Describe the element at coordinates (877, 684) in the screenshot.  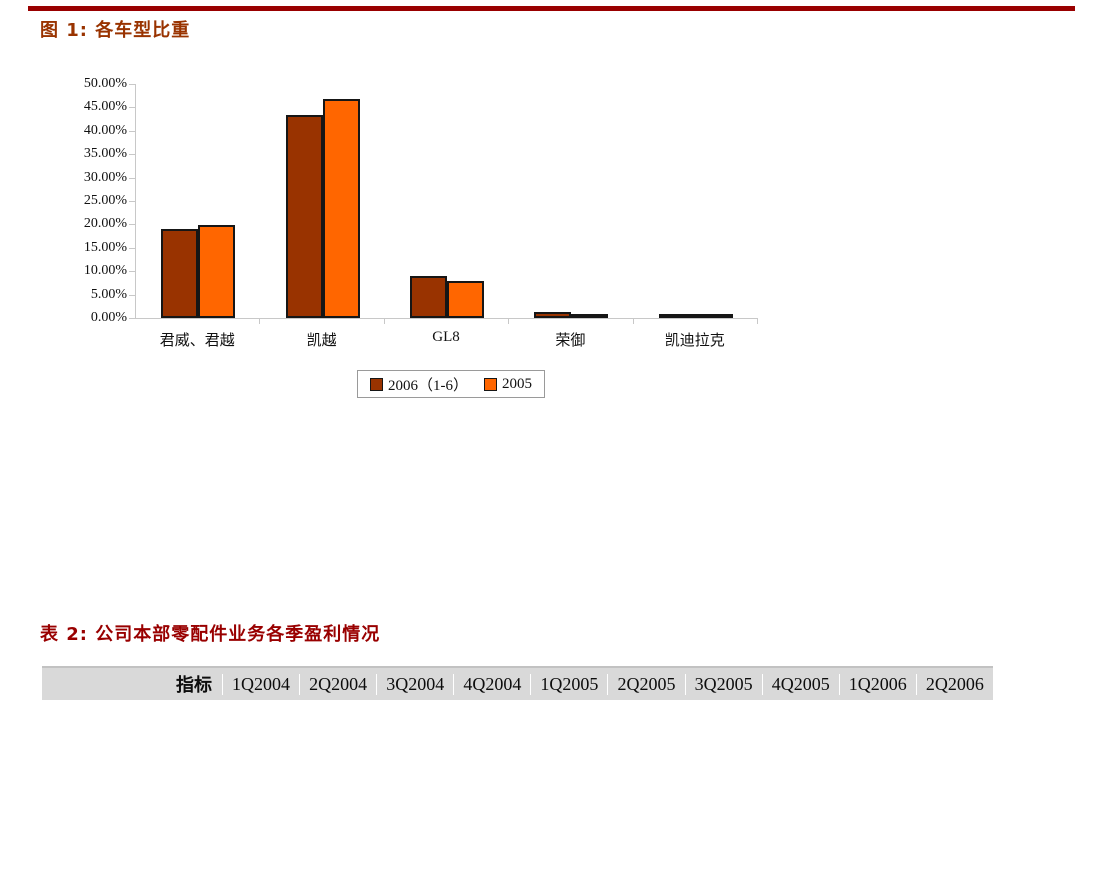
I see `table-header-cell-1Q2006: 1Q2006` at that location.